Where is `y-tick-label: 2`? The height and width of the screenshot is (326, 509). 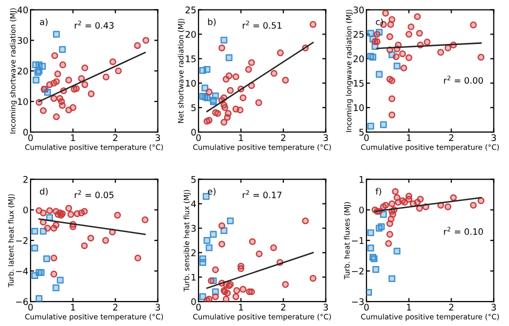 y-tick-label: 2 is located at coordinates (193, 252).